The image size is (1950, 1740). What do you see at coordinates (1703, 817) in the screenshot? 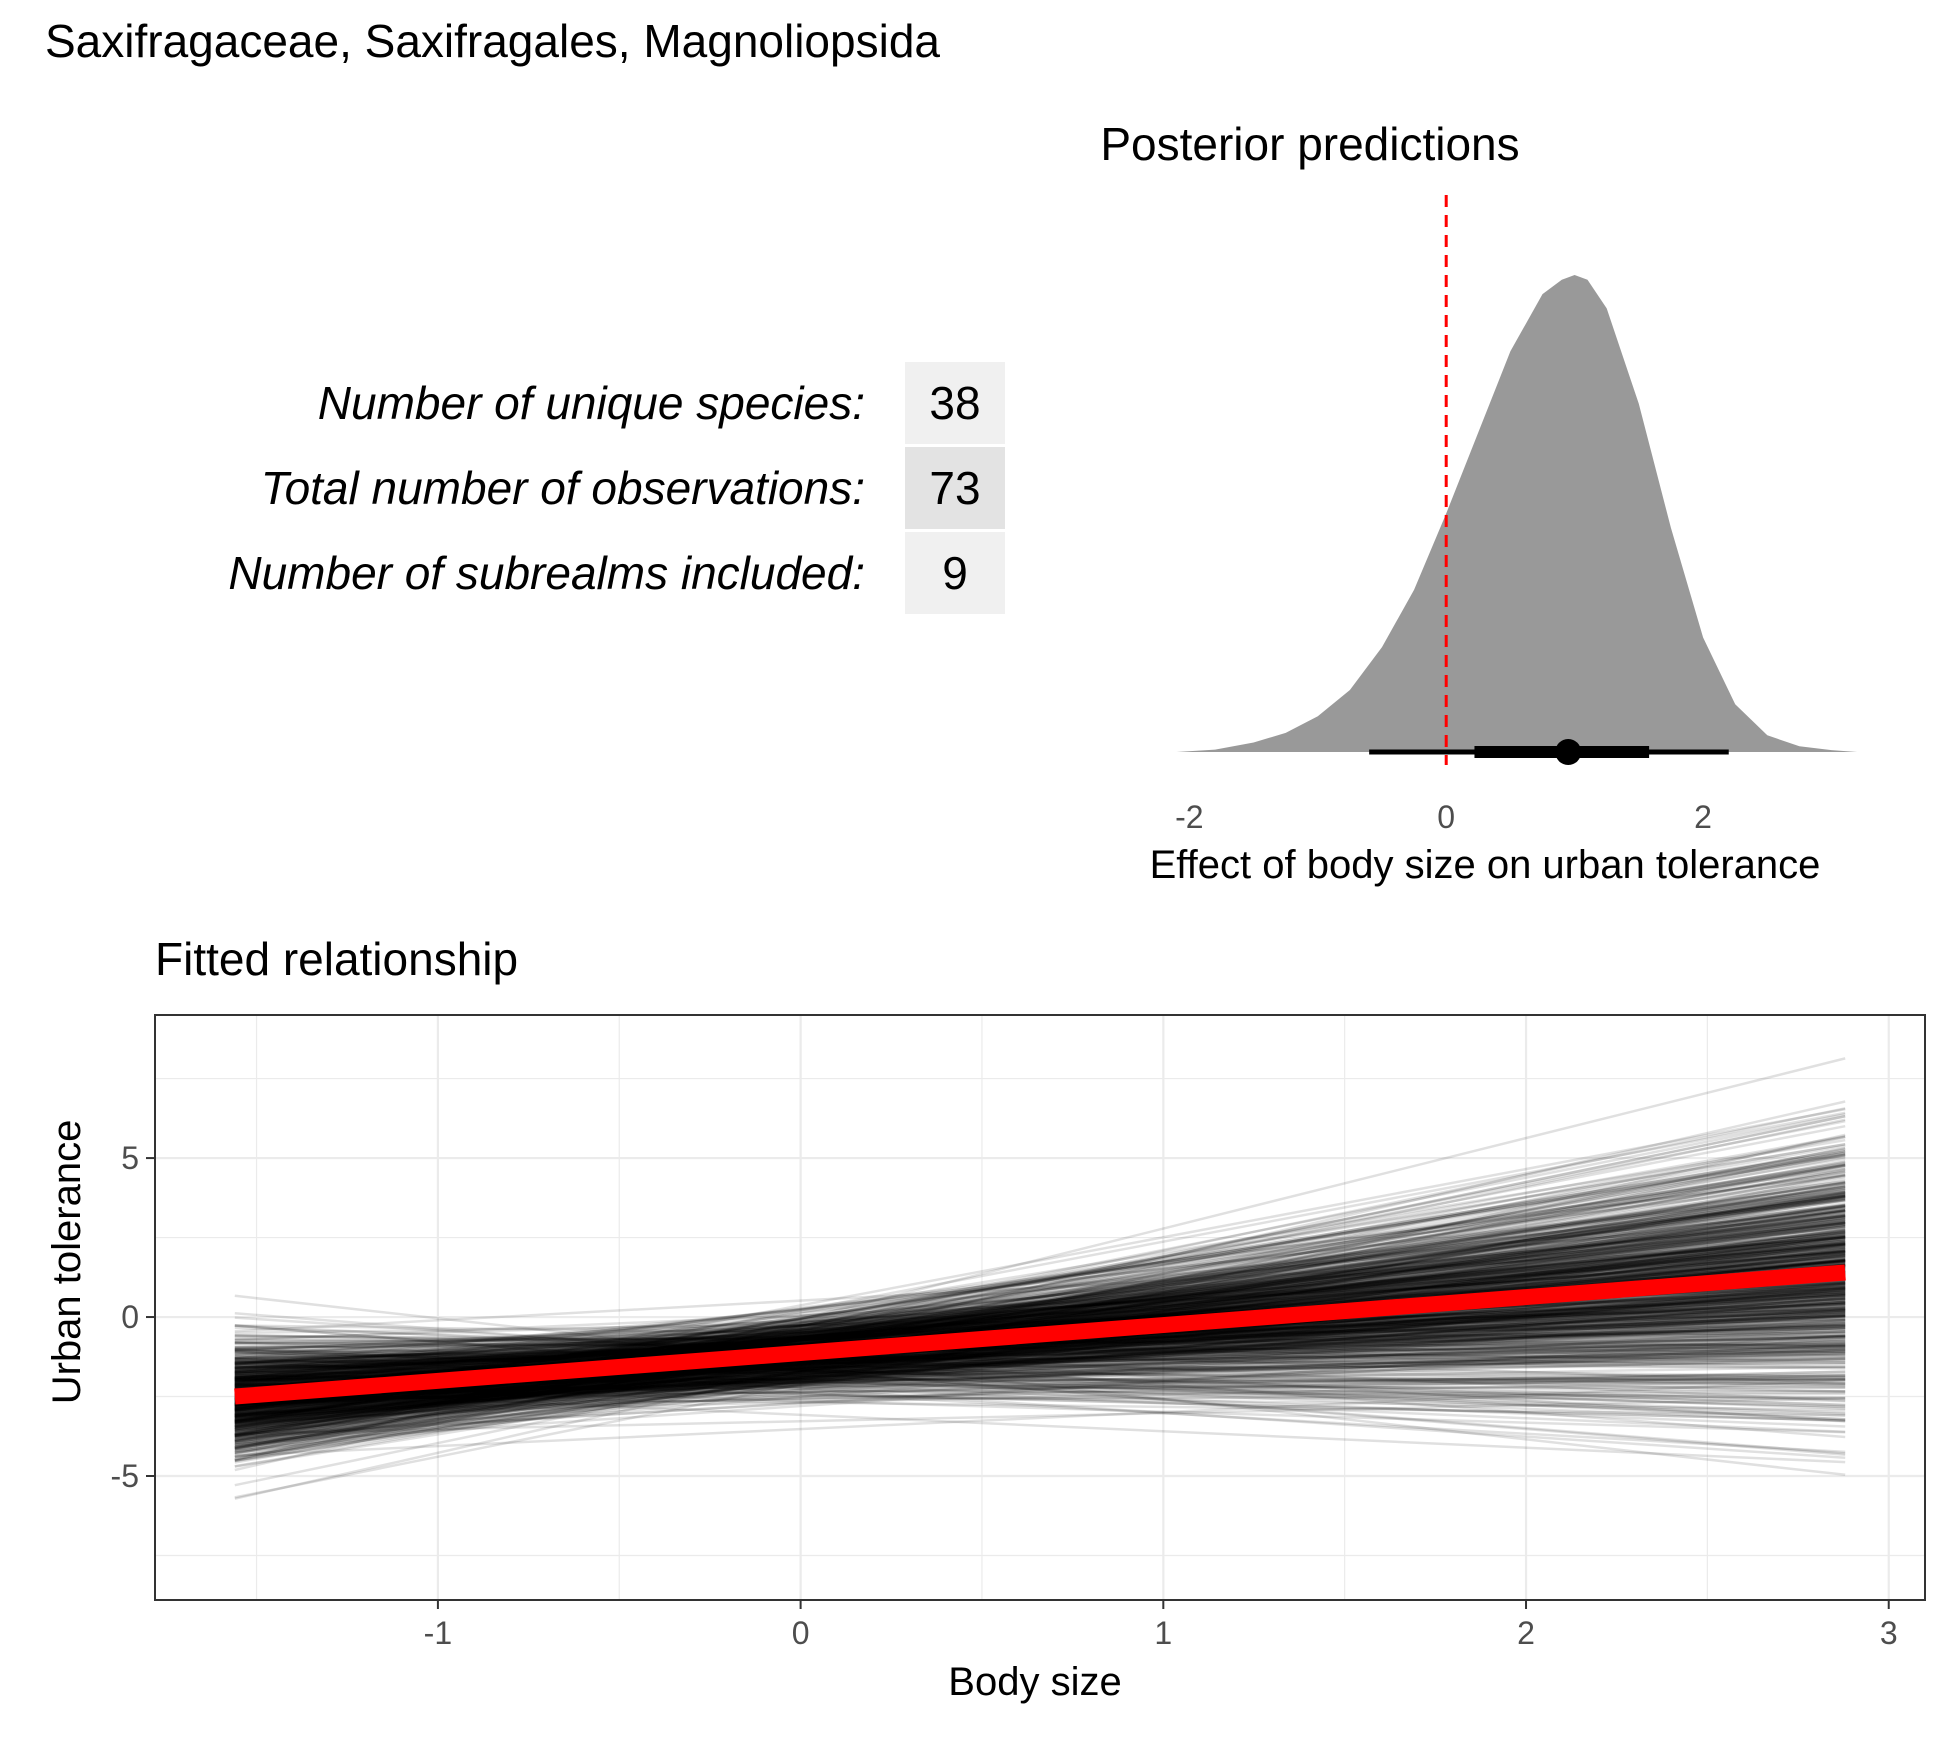
I see `posterior-x-tick-label: 2` at bounding box center [1703, 817].